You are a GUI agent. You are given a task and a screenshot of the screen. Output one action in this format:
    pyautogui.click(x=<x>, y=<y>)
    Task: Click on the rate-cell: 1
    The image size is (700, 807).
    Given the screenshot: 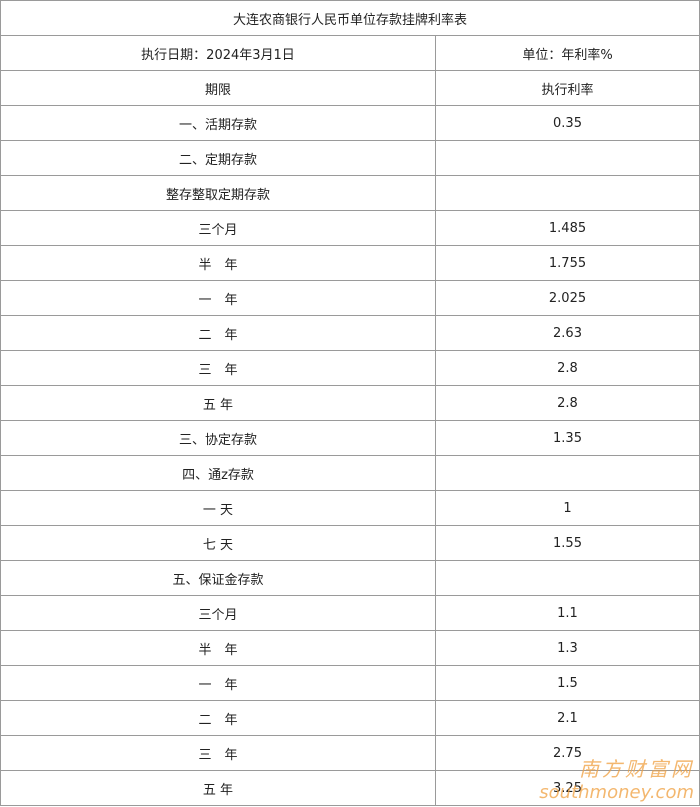 What is the action you would take?
    pyautogui.click(x=567, y=508)
    